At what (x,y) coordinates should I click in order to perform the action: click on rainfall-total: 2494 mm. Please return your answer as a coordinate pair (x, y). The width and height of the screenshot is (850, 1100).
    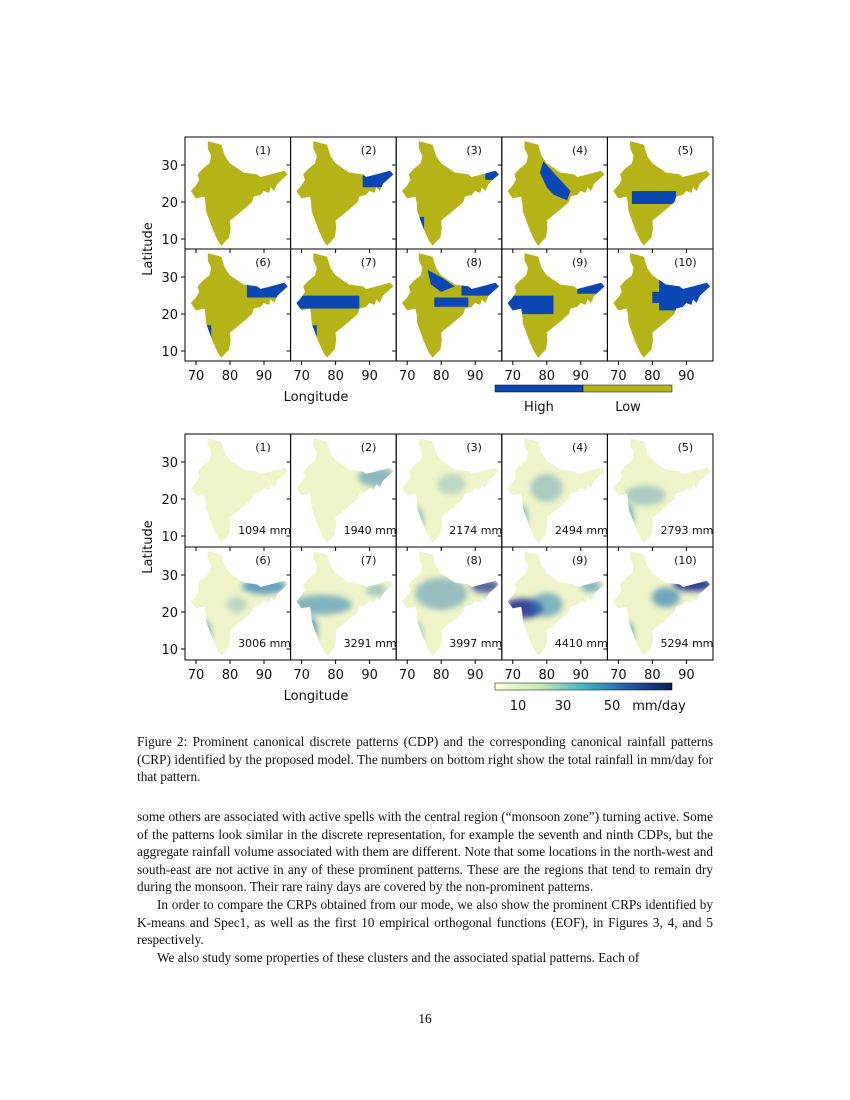
    Looking at the image, I should click on (581, 530).